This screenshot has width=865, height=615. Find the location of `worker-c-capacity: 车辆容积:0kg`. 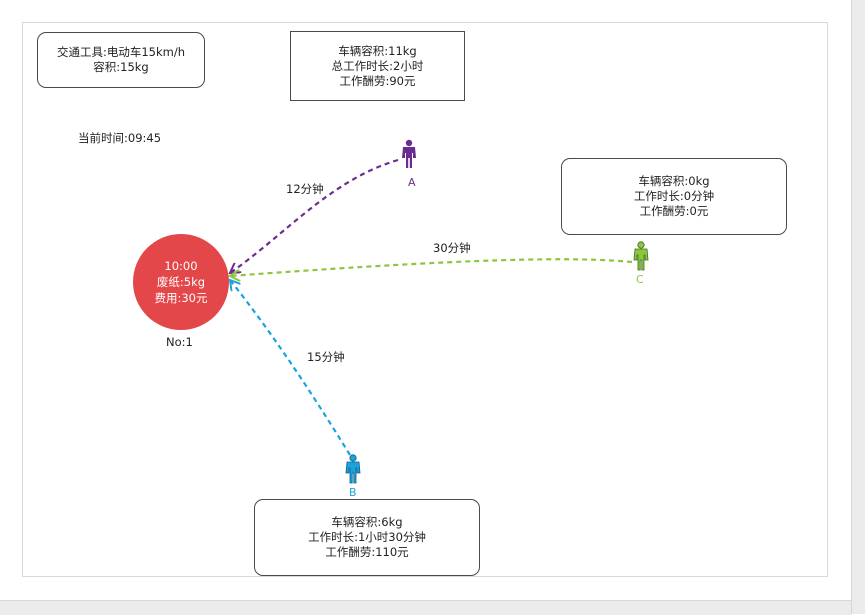

worker-c-capacity: 车辆容积:0kg is located at coordinates (674, 181).